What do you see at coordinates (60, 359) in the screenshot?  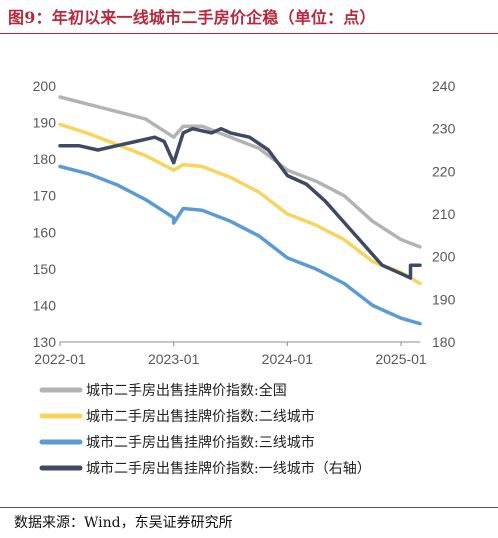 I see `x-axis-tick-label: 2022-01` at bounding box center [60, 359].